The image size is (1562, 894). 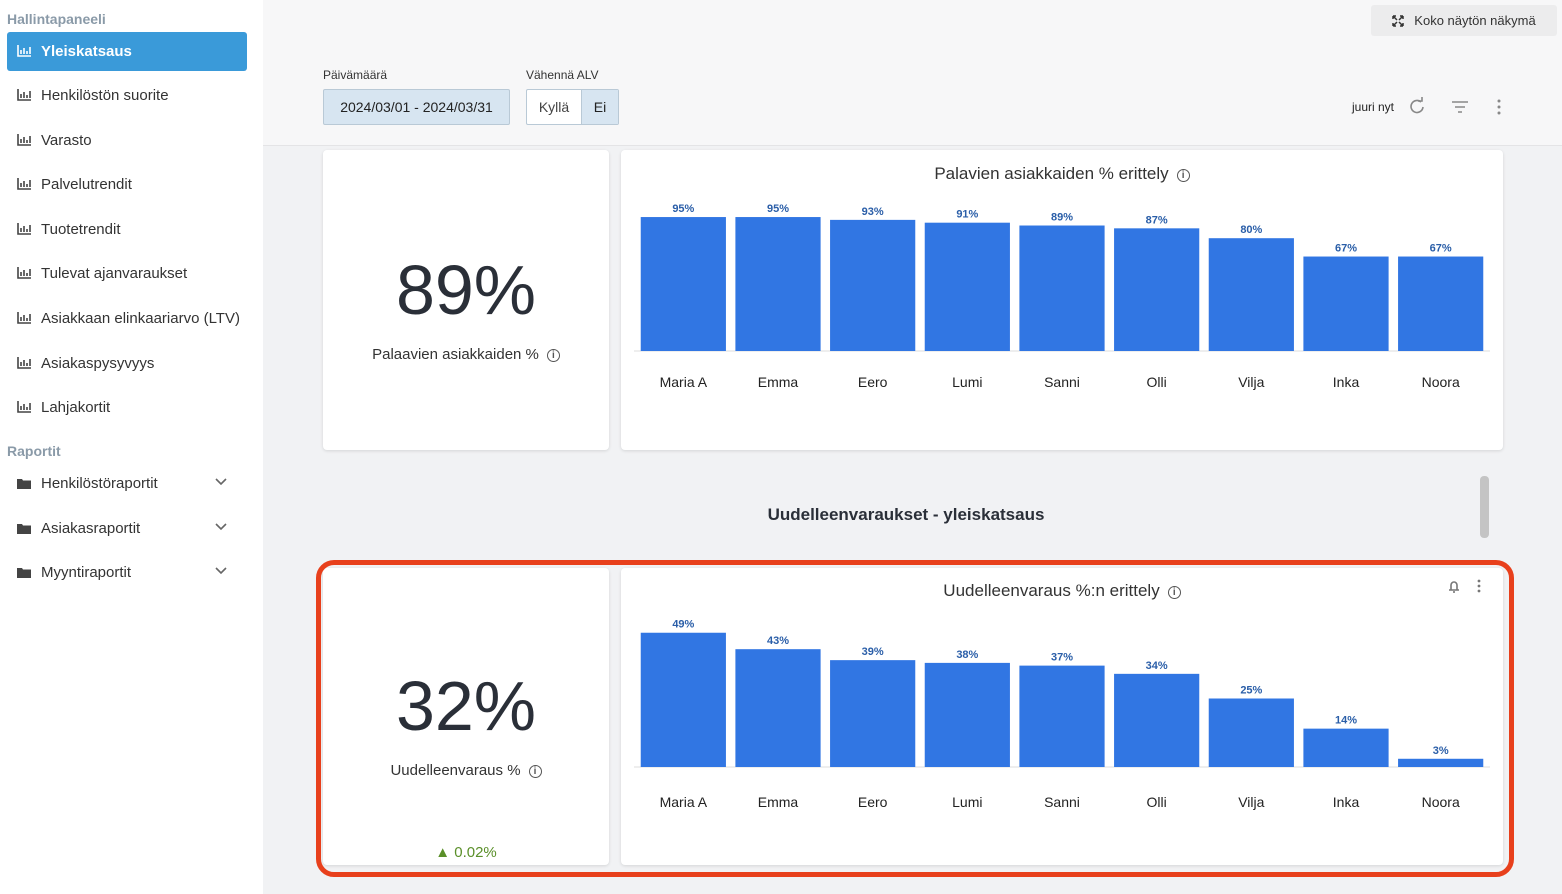 What do you see at coordinates (91, 528) in the screenshot?
I see `sidebar-folder-text: Asiakasraportit` at bounding box center [91, 528].